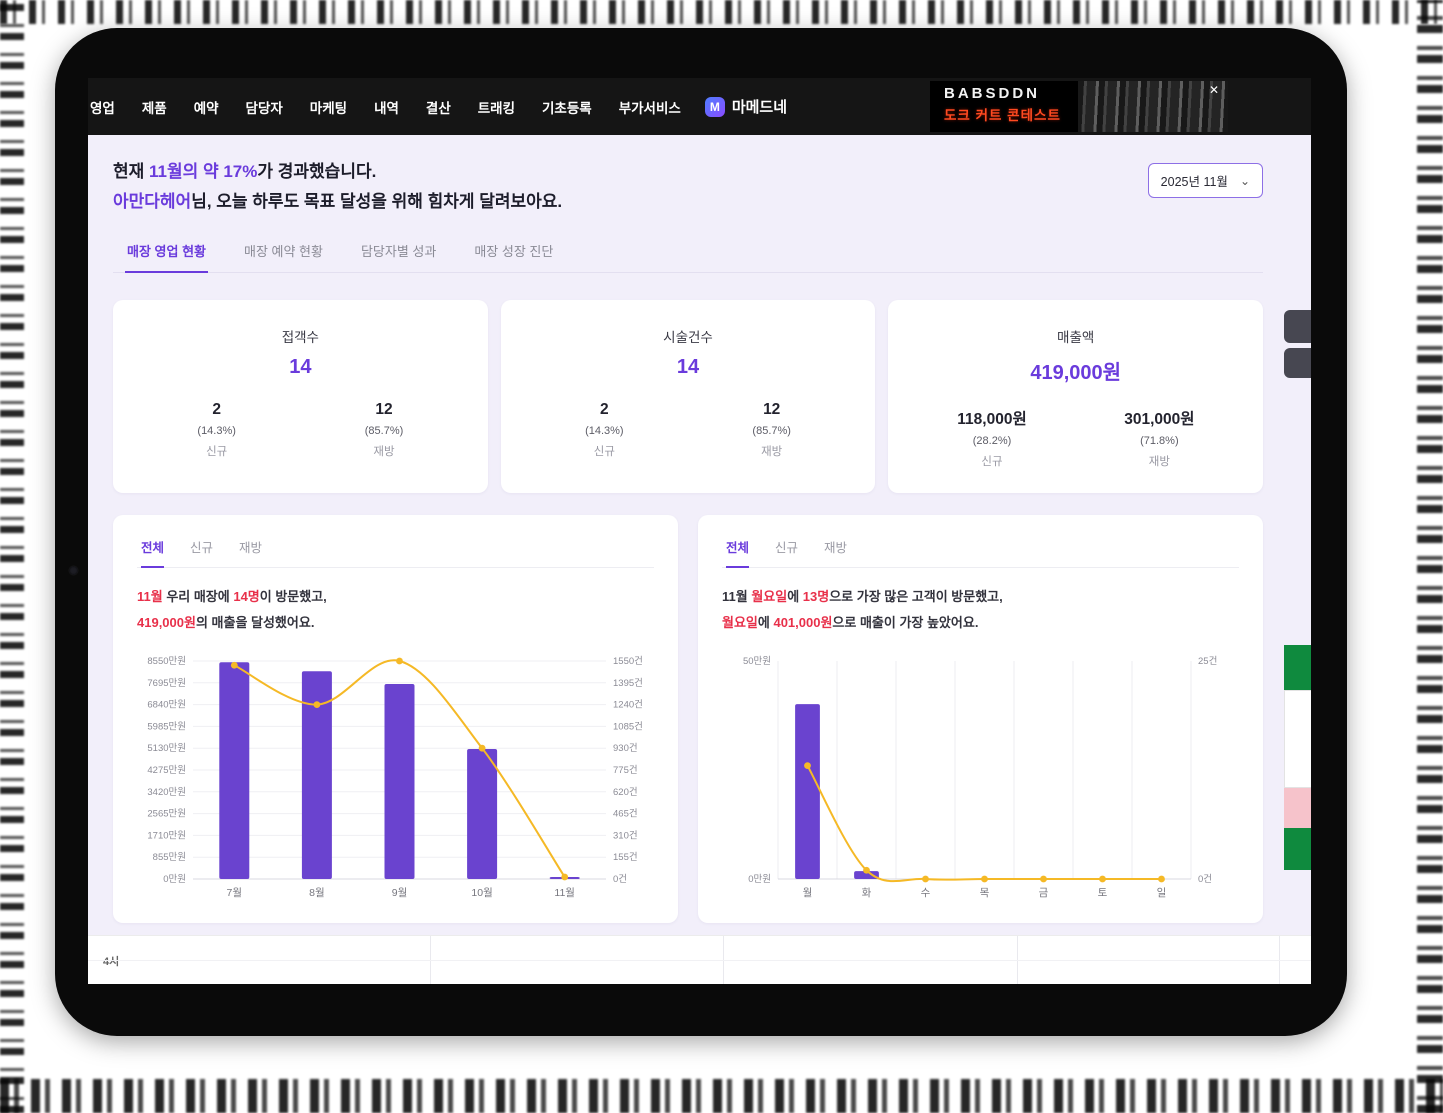 The width and height of the screenshot is (1443, 1113). Describe the element at coordinates (992, 440) in the screenshot. I see `stat-percentage: (28.2%)` at that location.